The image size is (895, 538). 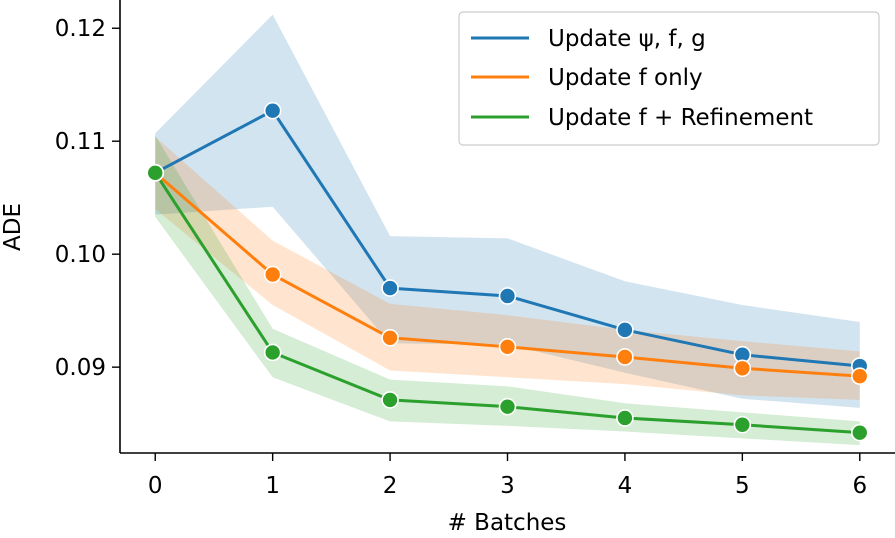 What do you see at coordinates (272, 486) in the screenshot?
I see `x-tick-label-1: 1` at bounding box center [272, 486].